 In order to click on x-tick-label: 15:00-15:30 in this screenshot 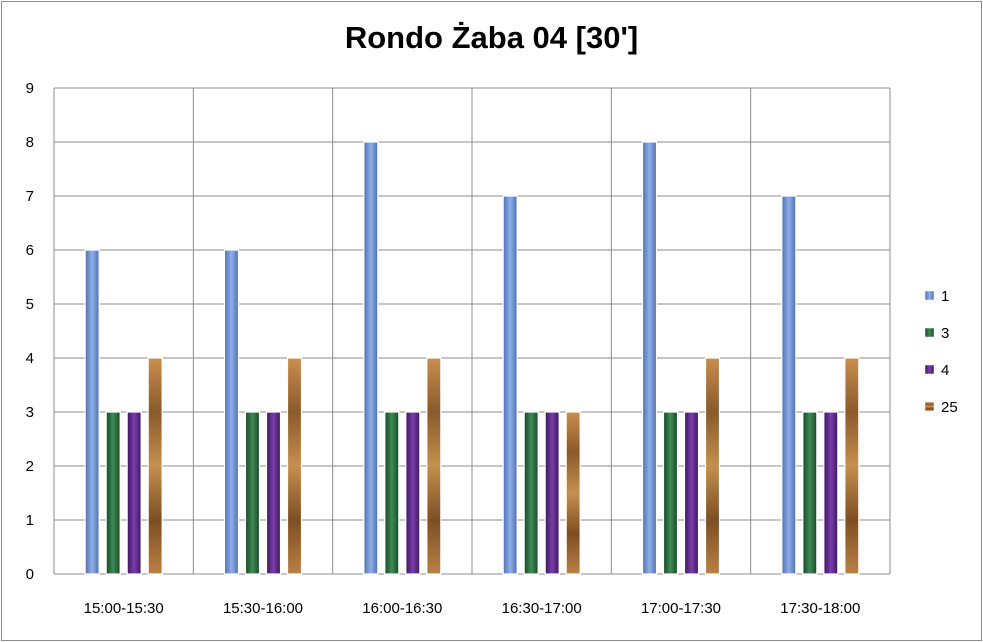, I will do `click(124, 608)`.